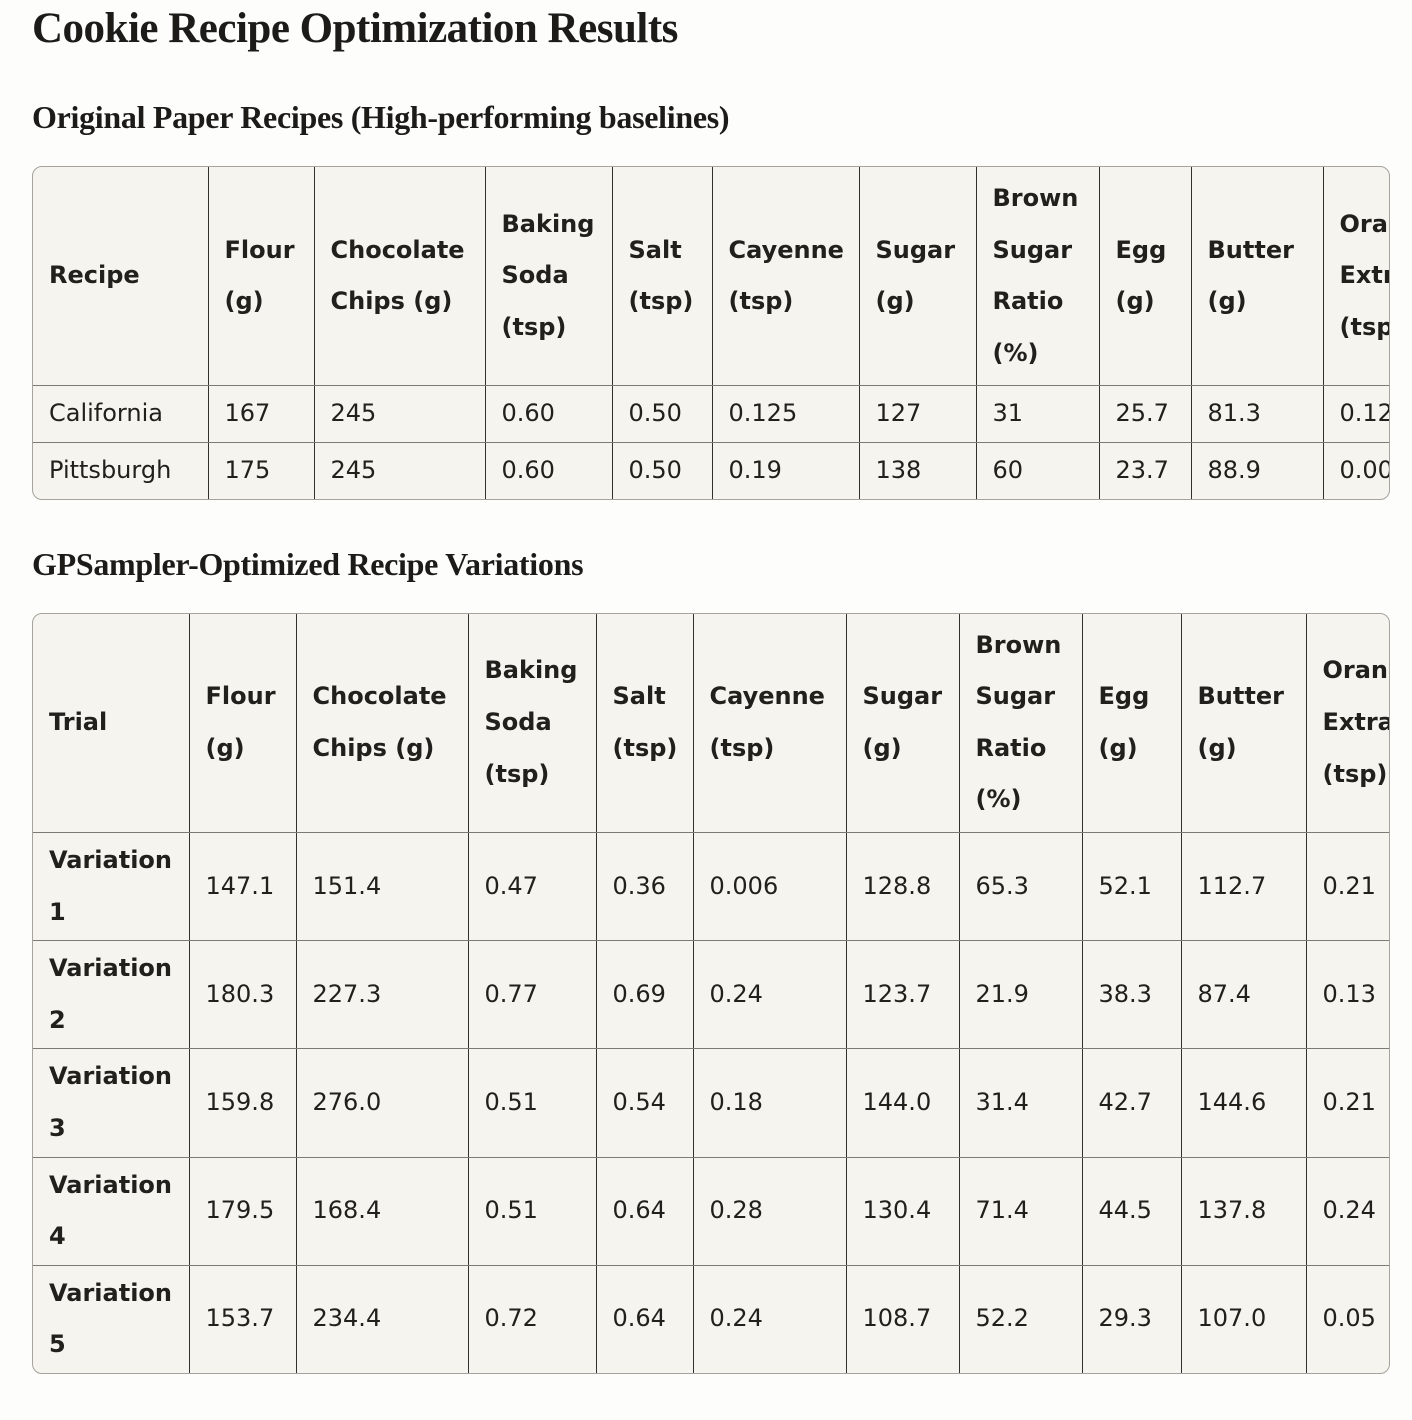 This screenshot has width=1412, height=1420. Describe the element at coordinates (903, 1319) in the screenshot. I see `table-cell: 108.7` at that location.